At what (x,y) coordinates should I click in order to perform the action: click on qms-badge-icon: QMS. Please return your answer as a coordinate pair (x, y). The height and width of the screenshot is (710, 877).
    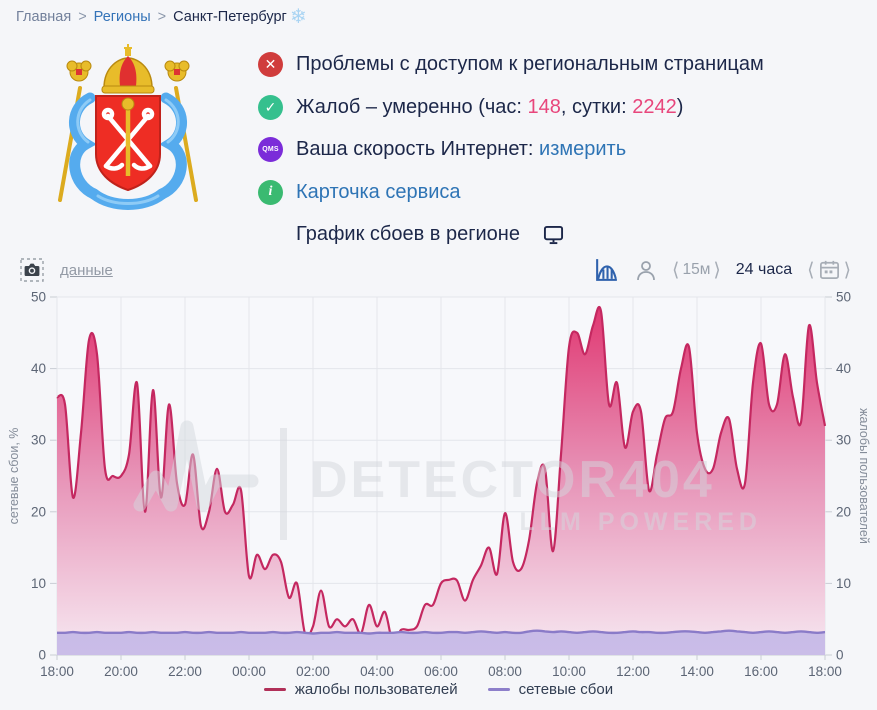
    Looking at the image, I should click on (270, 149).